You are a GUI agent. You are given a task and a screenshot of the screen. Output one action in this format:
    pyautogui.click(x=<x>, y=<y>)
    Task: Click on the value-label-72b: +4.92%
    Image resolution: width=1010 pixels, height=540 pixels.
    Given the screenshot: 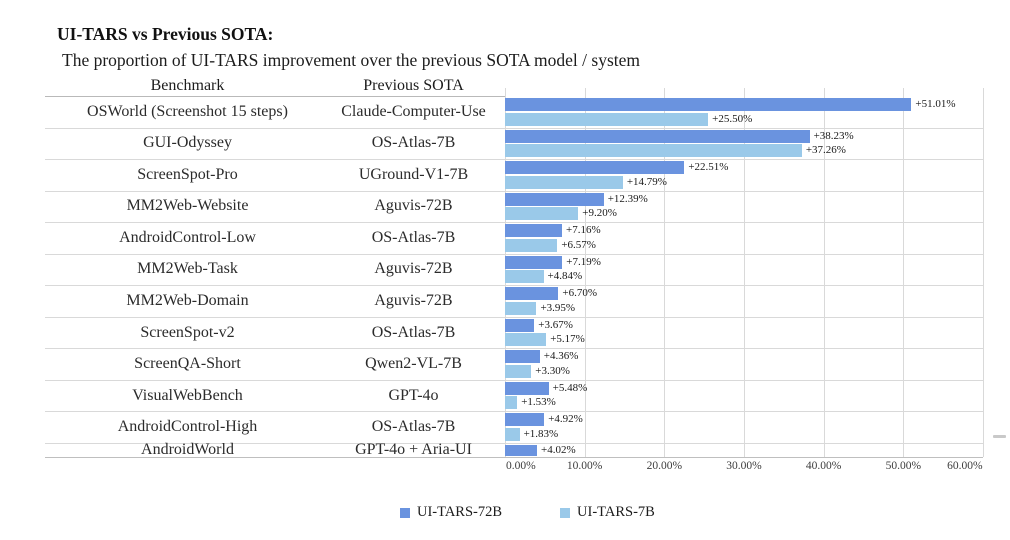 What is the action you would take?
    pyautogui.click(x=565, y=419)
    